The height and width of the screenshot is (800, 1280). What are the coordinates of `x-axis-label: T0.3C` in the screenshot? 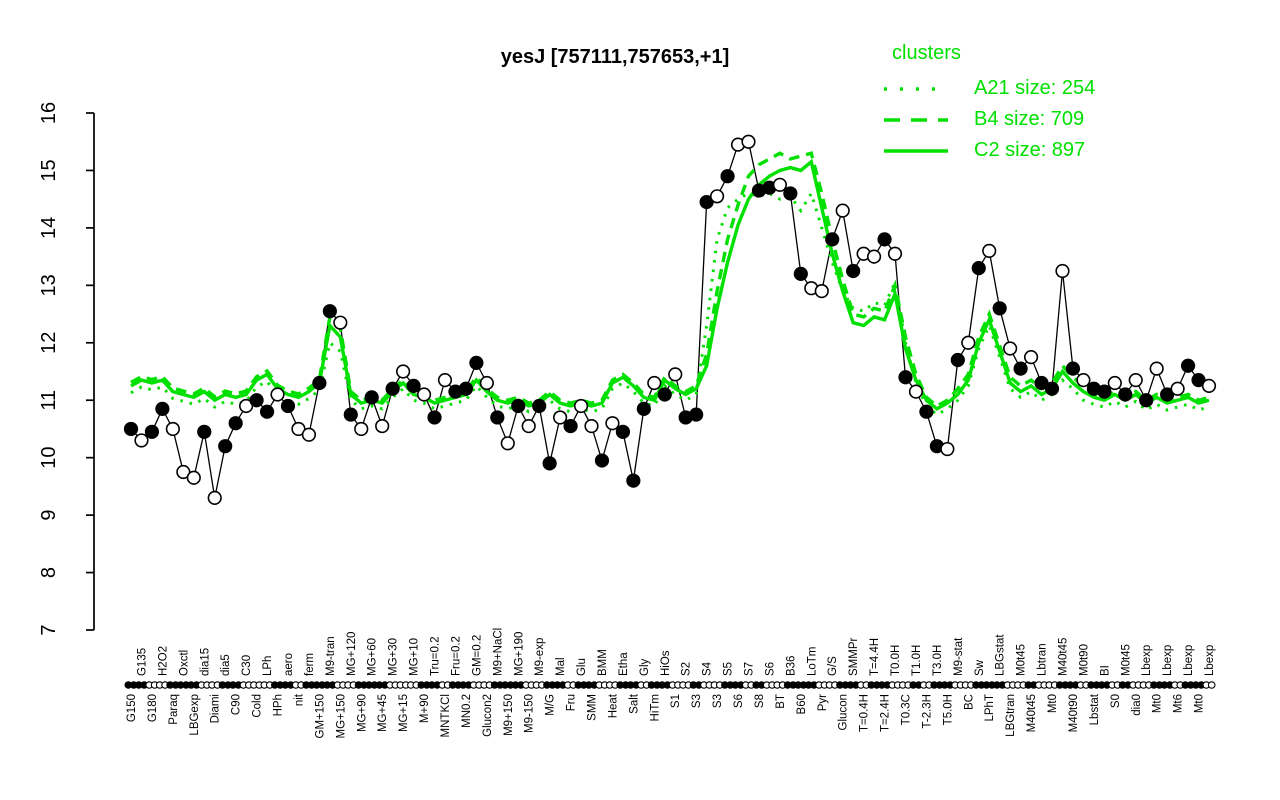 It's located at (907, 709).